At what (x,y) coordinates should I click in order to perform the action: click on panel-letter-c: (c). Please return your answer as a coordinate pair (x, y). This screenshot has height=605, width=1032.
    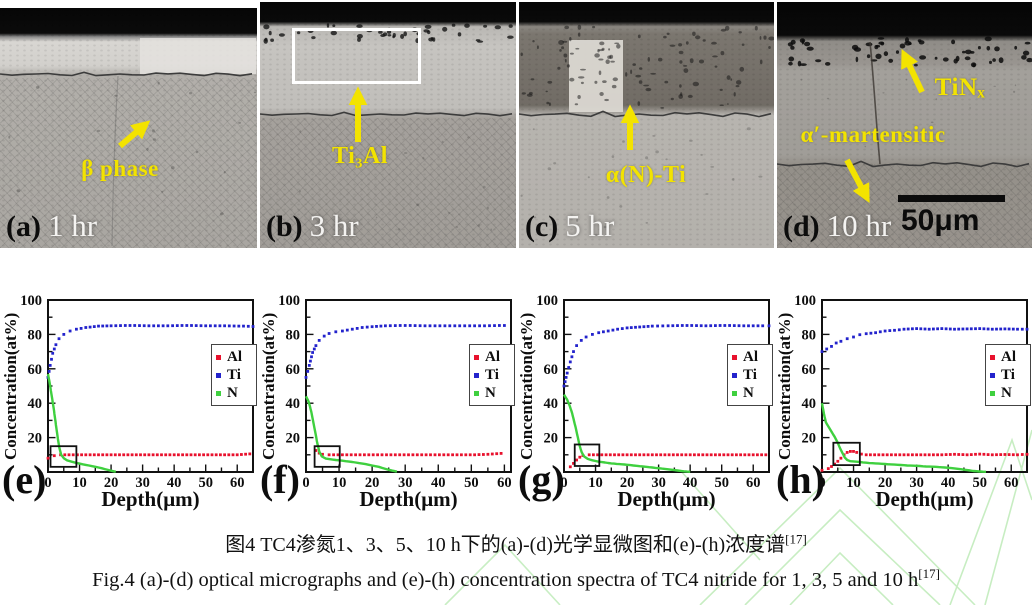
    Looking at the image, I should click on (542, 226).